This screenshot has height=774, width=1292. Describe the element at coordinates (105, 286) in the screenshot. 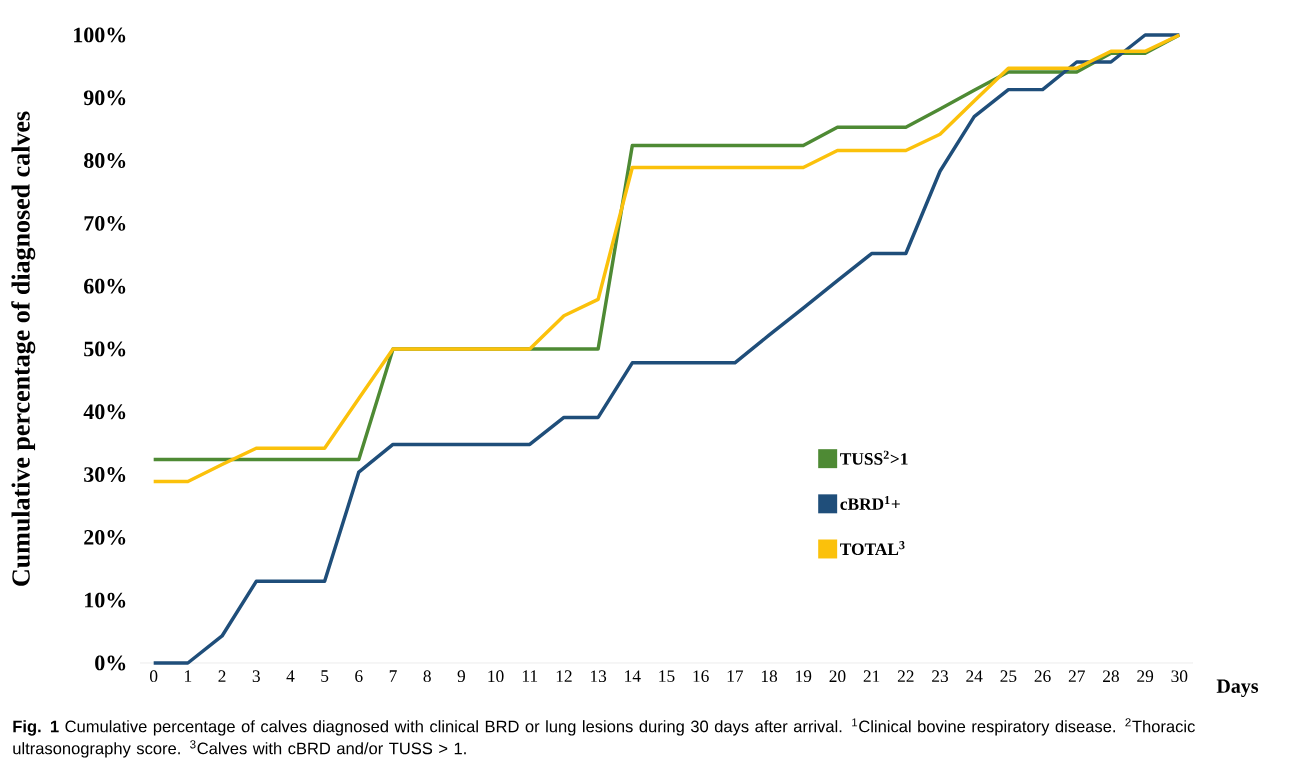

I see `y-tick-label: 60%` at that location.